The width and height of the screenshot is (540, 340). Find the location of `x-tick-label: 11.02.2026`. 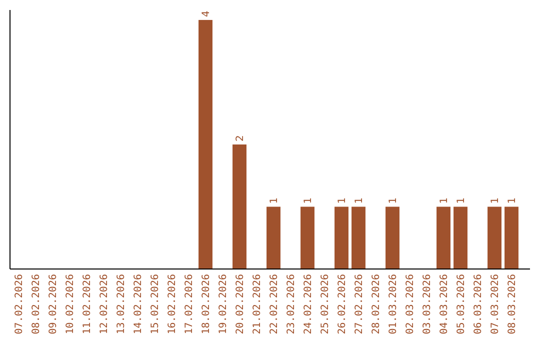

x-tick-label: 11.02.2026 is located at coordinates (87, 304).